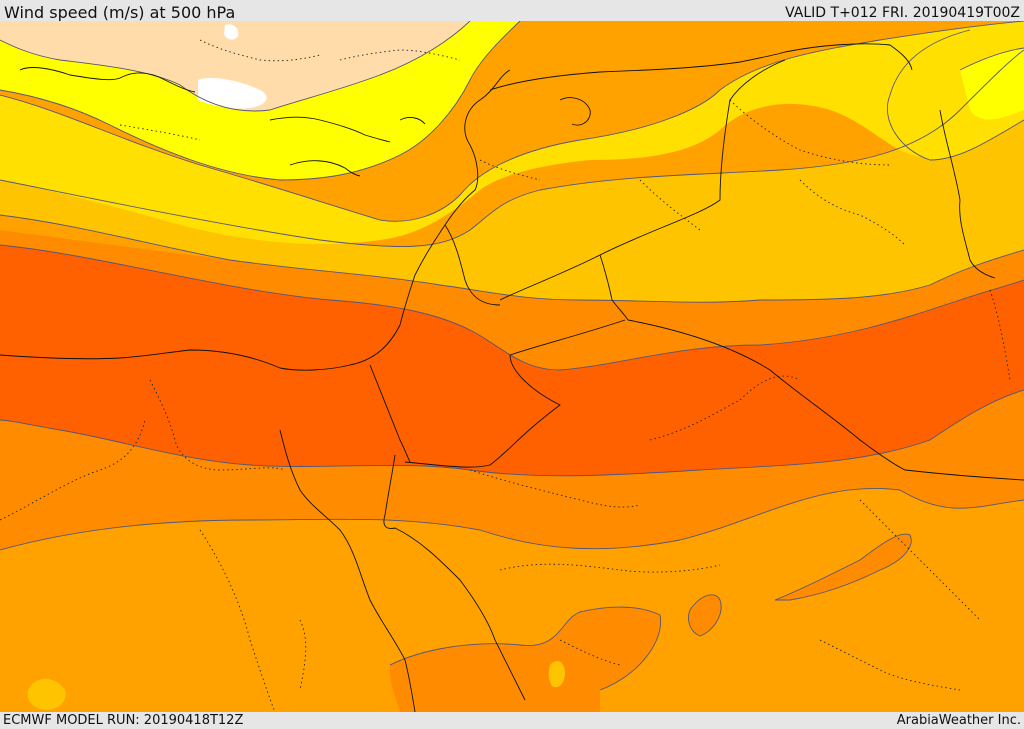  Describe the element at coordinates (232, 93) in the screenshot. I see `band-white` at that location.